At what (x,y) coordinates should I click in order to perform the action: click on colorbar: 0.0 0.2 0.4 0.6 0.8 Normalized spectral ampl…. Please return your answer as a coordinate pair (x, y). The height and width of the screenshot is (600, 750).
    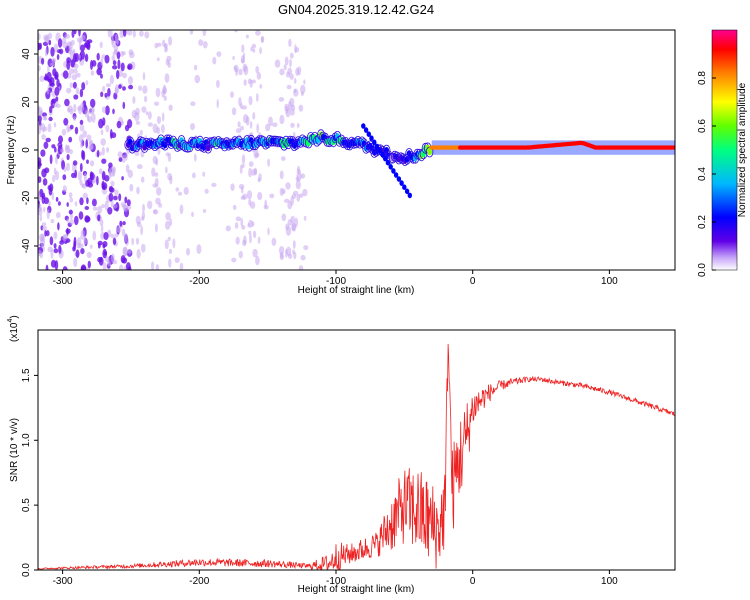
    Looking at the image, I should click on (722, 153).